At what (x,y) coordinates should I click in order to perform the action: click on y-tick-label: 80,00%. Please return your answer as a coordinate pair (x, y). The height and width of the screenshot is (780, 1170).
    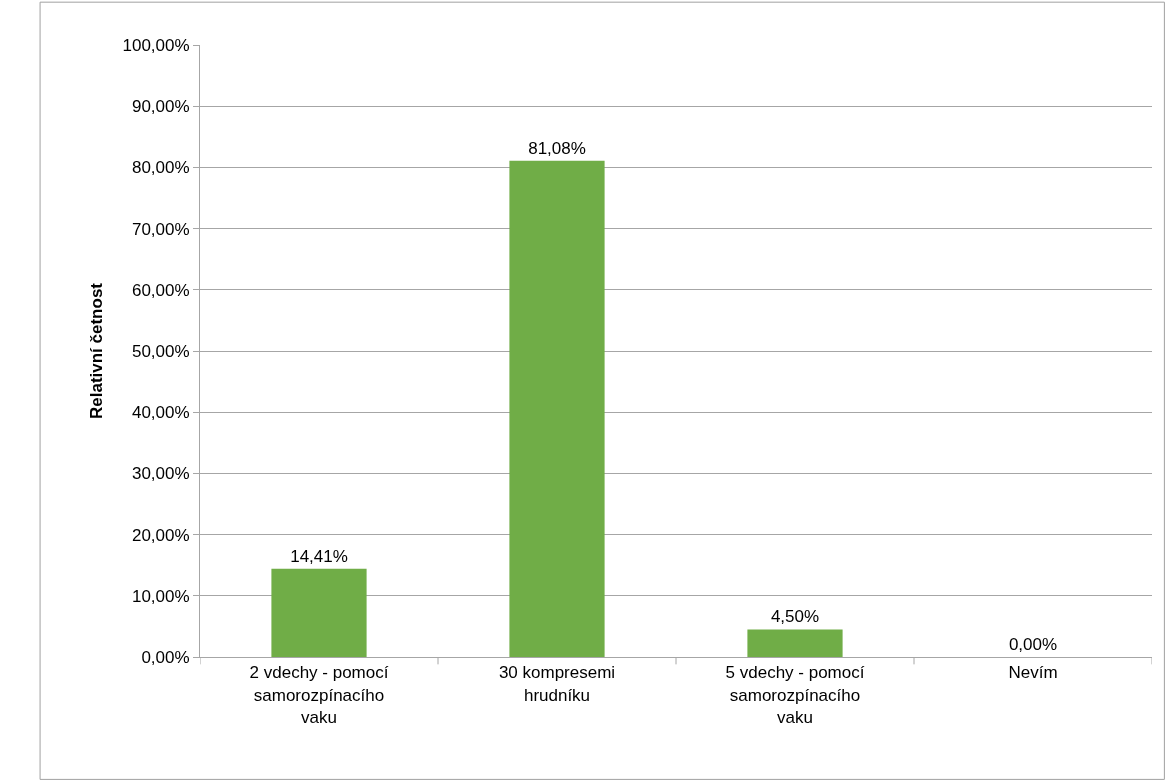
    Looking at the image, I should click on (160, 168).